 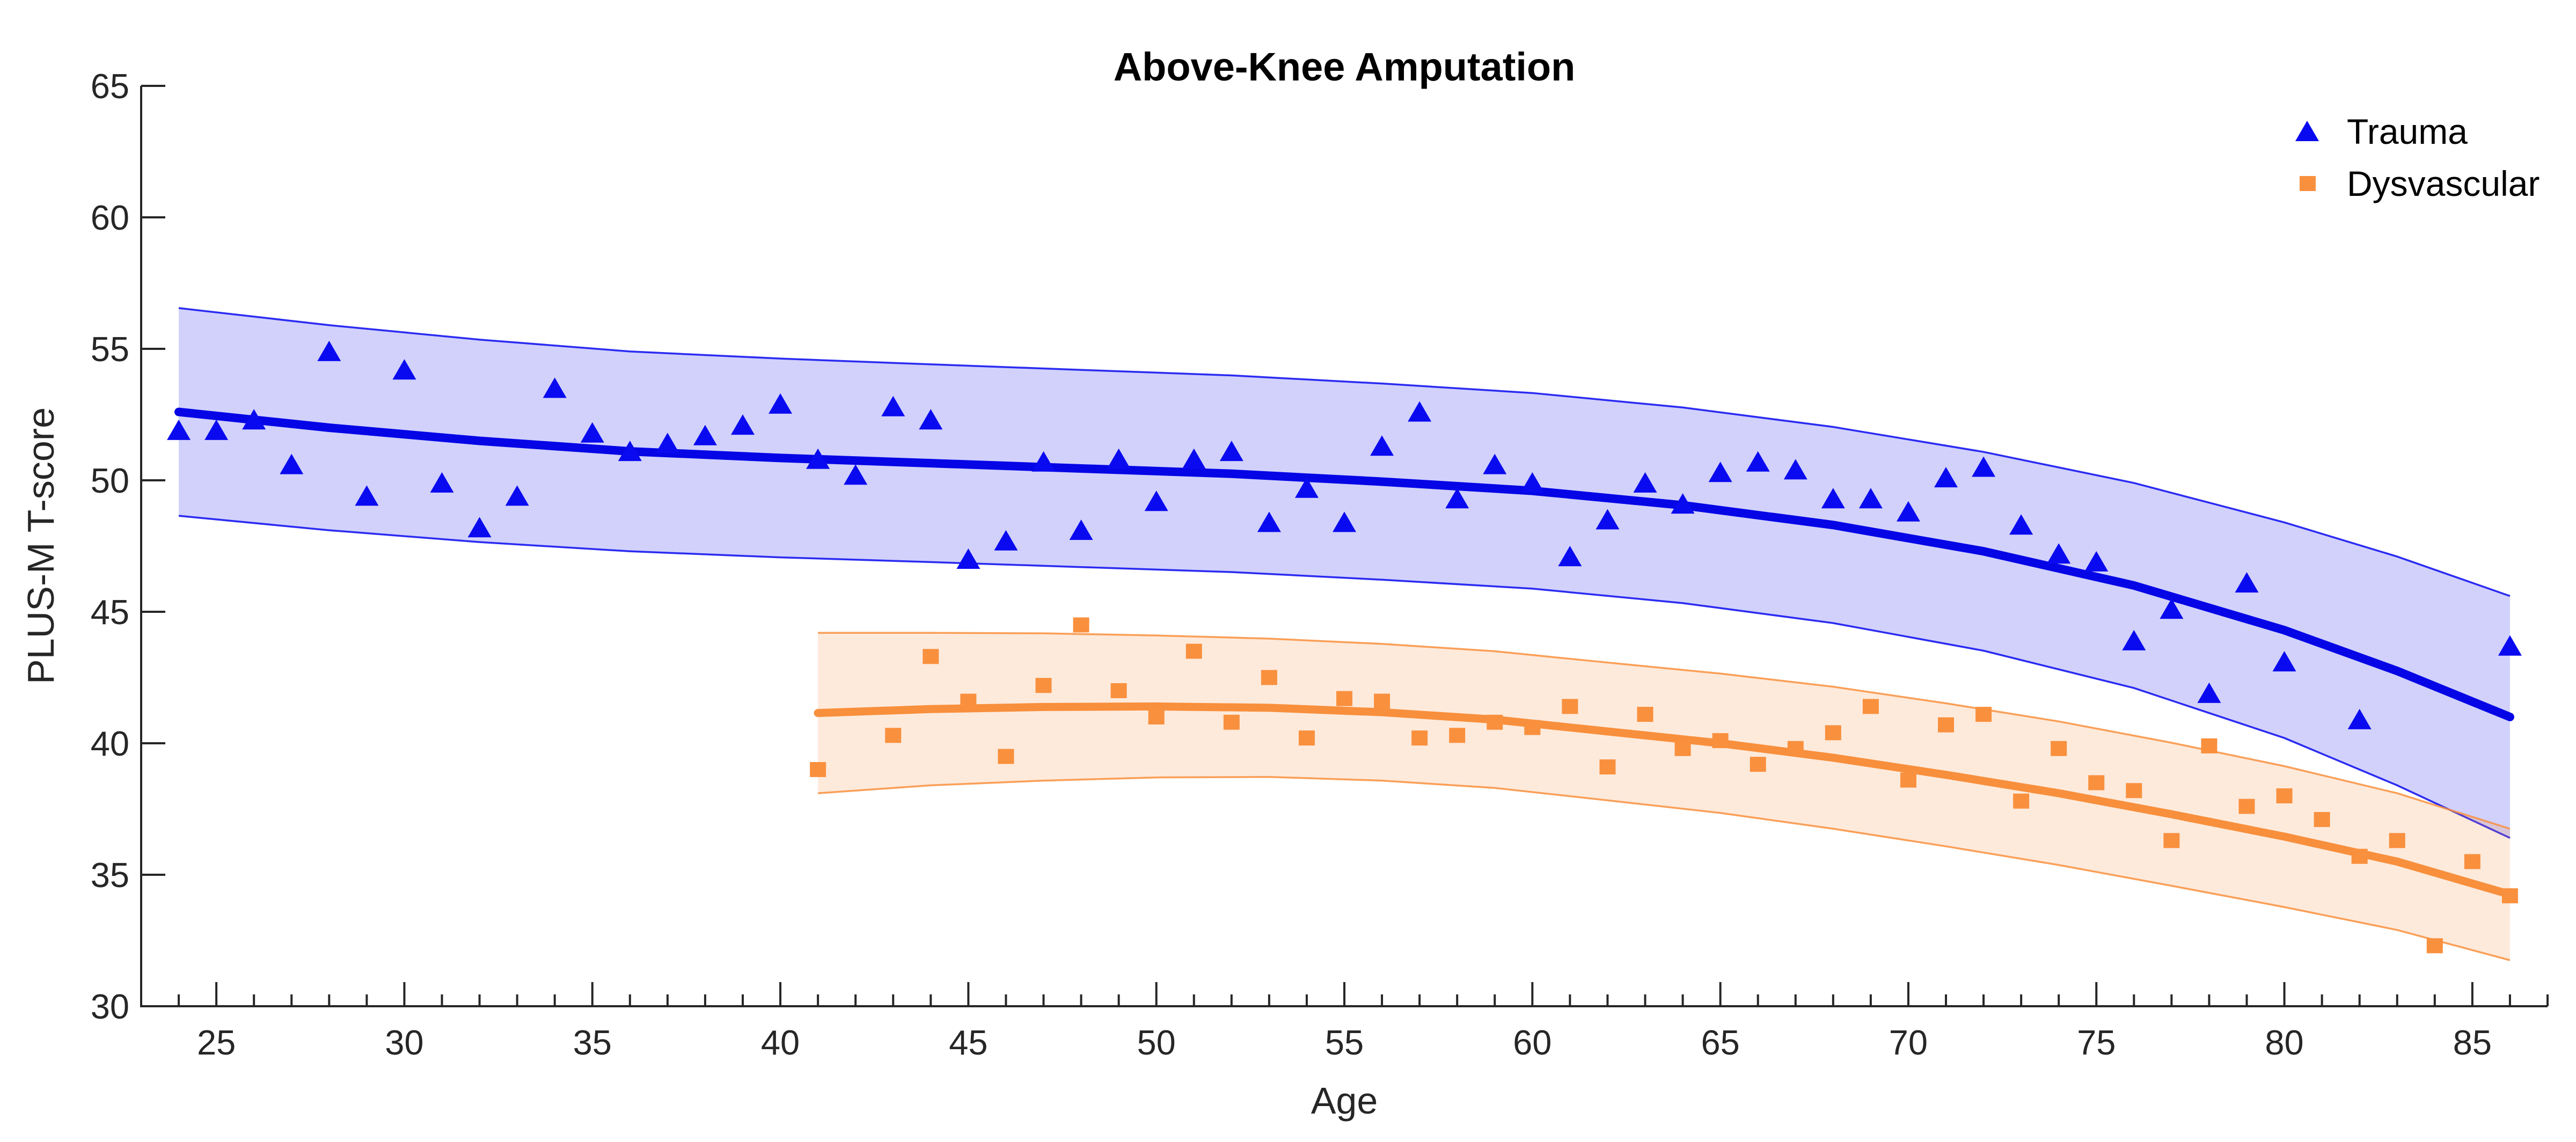 I want to click on y-axis-label: PLUS-M T-score, so click(x=41, y=545).